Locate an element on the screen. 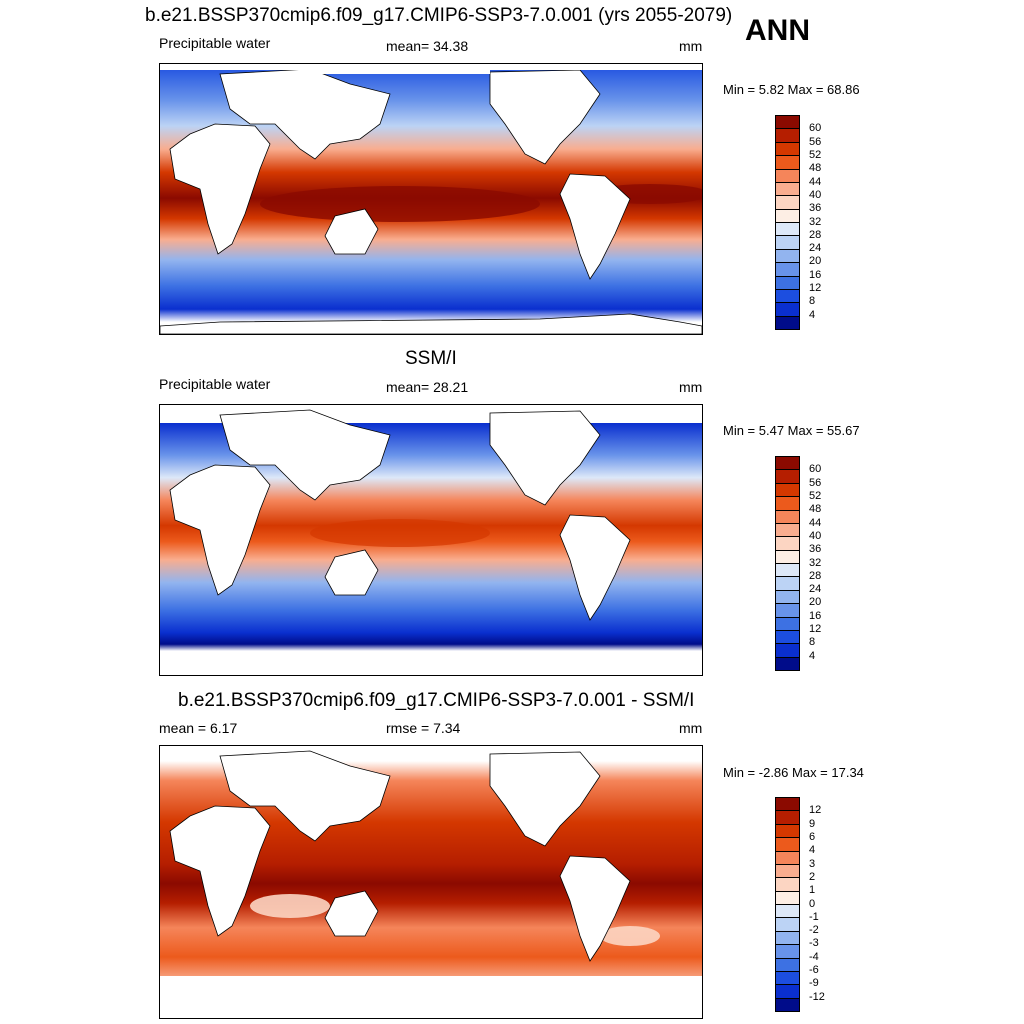  panel1-variable-label: Precipitable water is located at coordinates (215, 43).